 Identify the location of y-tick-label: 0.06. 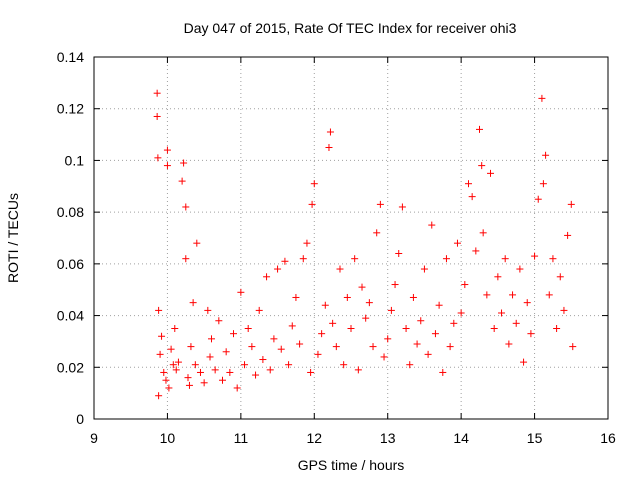
(70, 264).